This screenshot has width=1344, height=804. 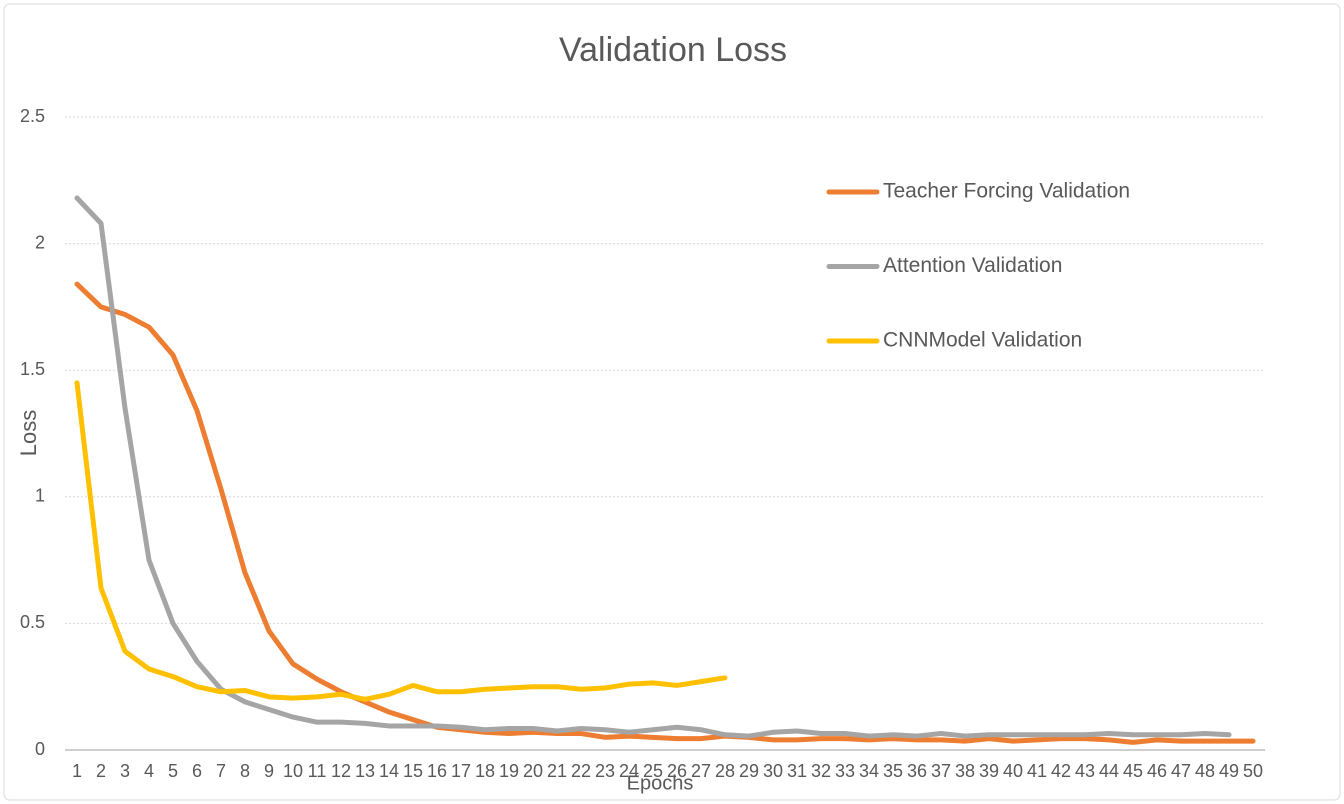 I want to click on x-tick-label: 28, so click(x=725, y=771).